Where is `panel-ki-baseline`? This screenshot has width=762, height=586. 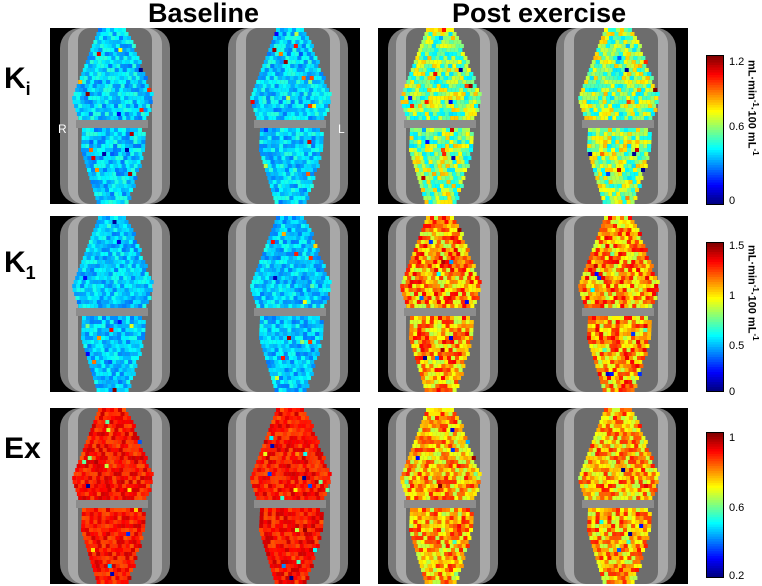
panel-ki-baseline is located at coordinates (205, 116).